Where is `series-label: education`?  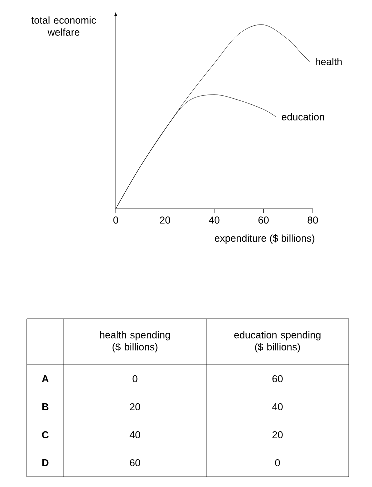
series-label: education is located at coordinates (303, 117).